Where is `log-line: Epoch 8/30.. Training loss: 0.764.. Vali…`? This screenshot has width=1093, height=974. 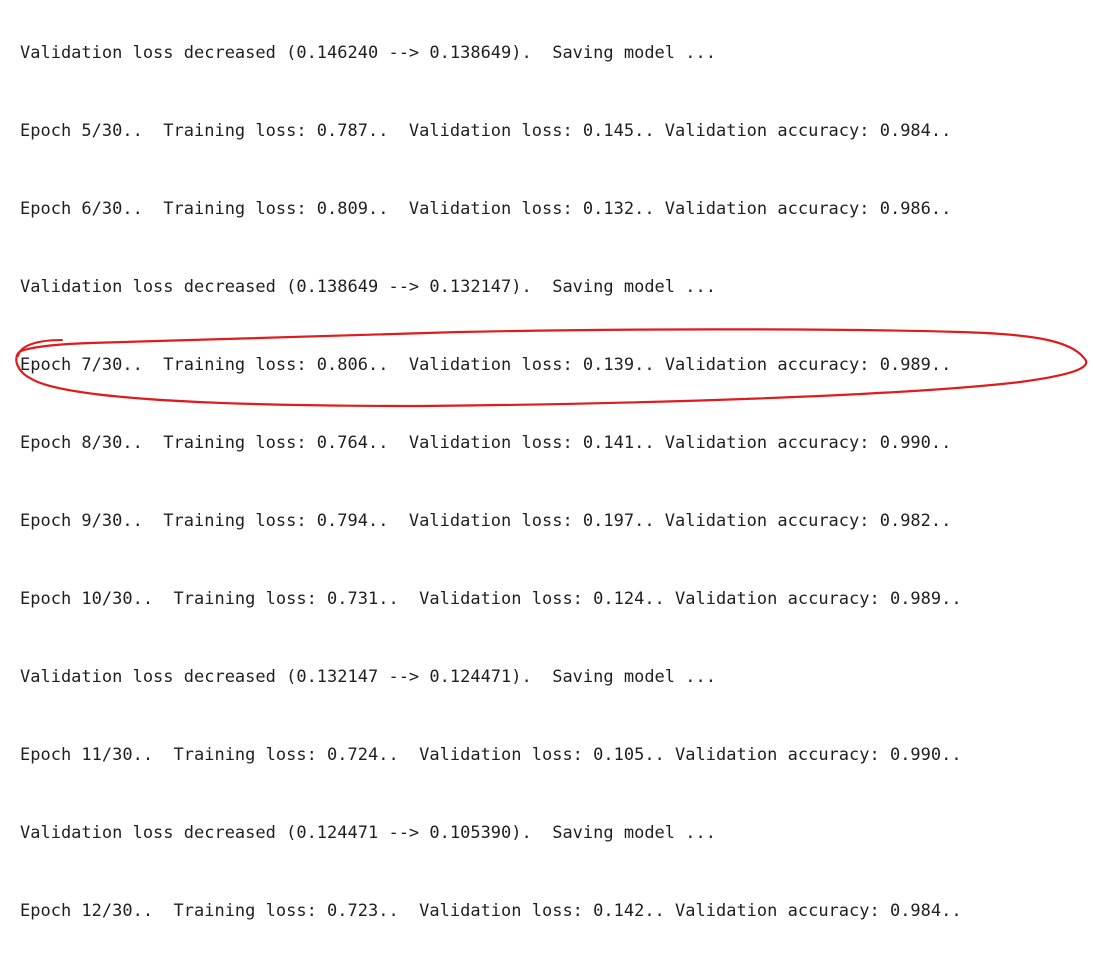
log-line: Epoch 8/30.. Training loss: 0.764.. Vali… is located at coordinates (486, 443).